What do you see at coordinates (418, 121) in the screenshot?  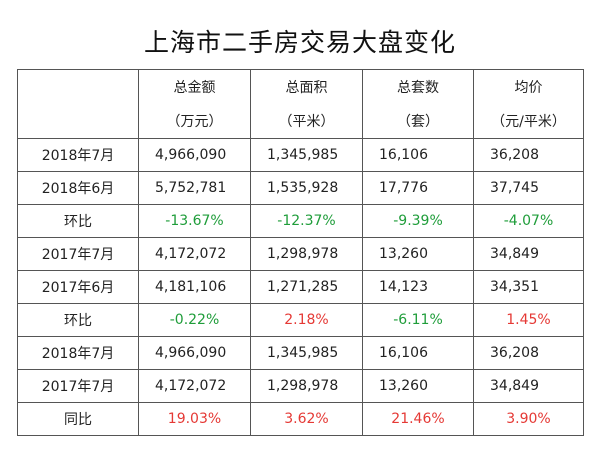 I see `unit-total-units: （套）` at bounding box center [418, 121].